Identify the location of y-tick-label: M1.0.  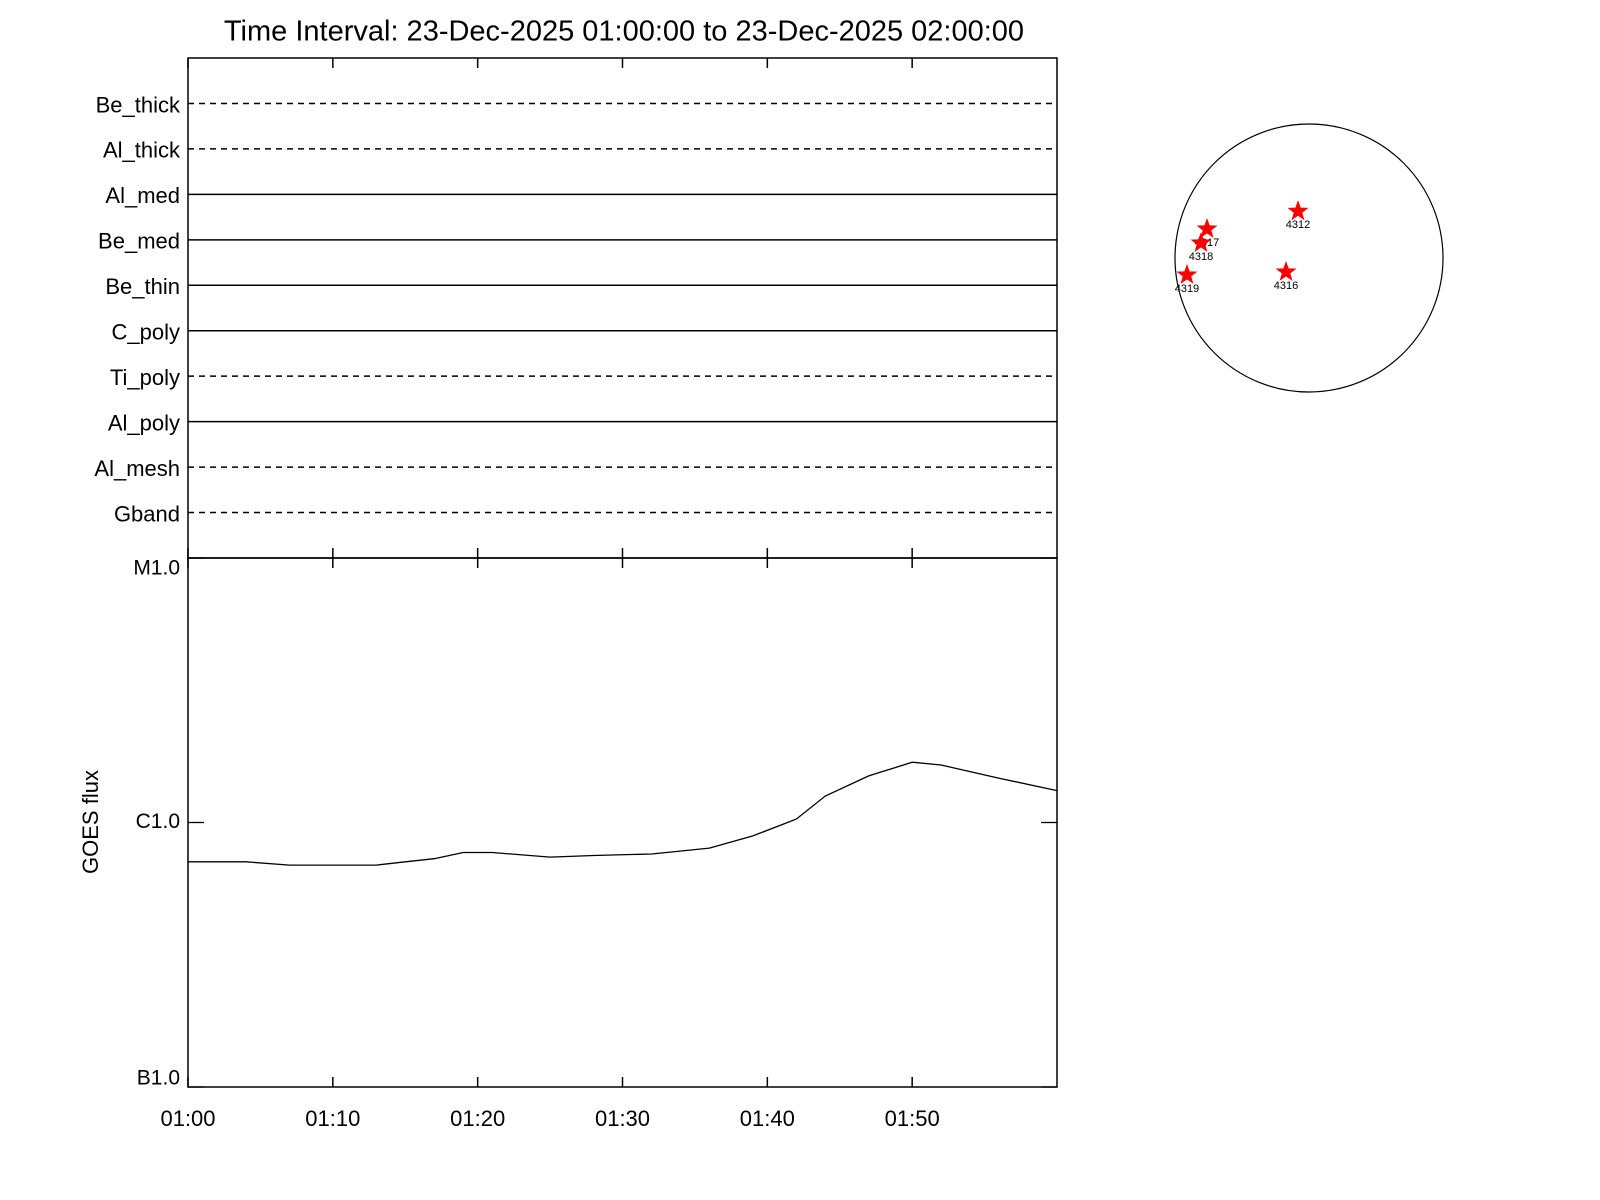
(156, 568).